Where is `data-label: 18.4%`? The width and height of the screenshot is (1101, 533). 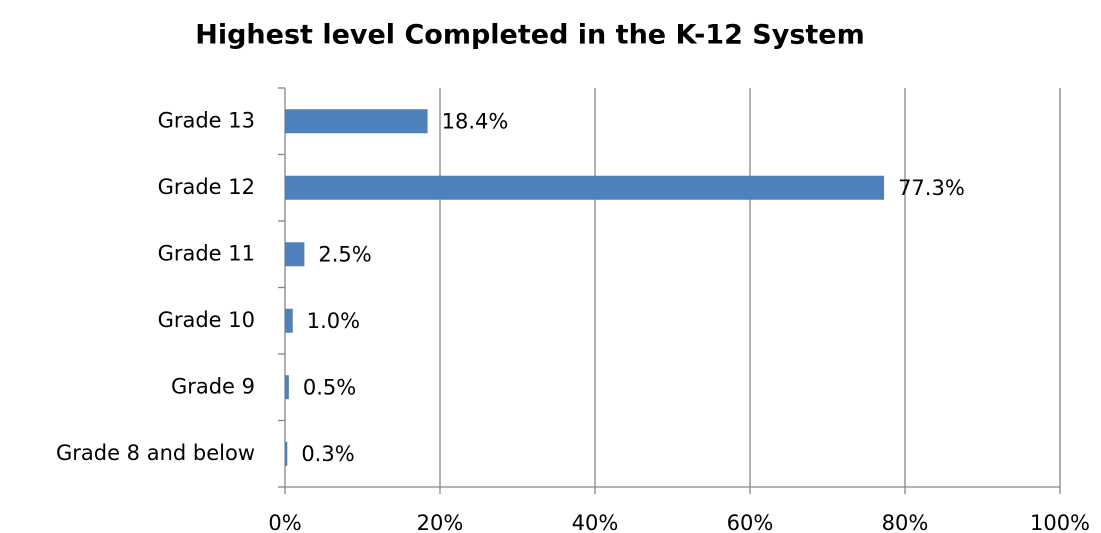
data-label: 18.4% is located at coordinates (475, 121).